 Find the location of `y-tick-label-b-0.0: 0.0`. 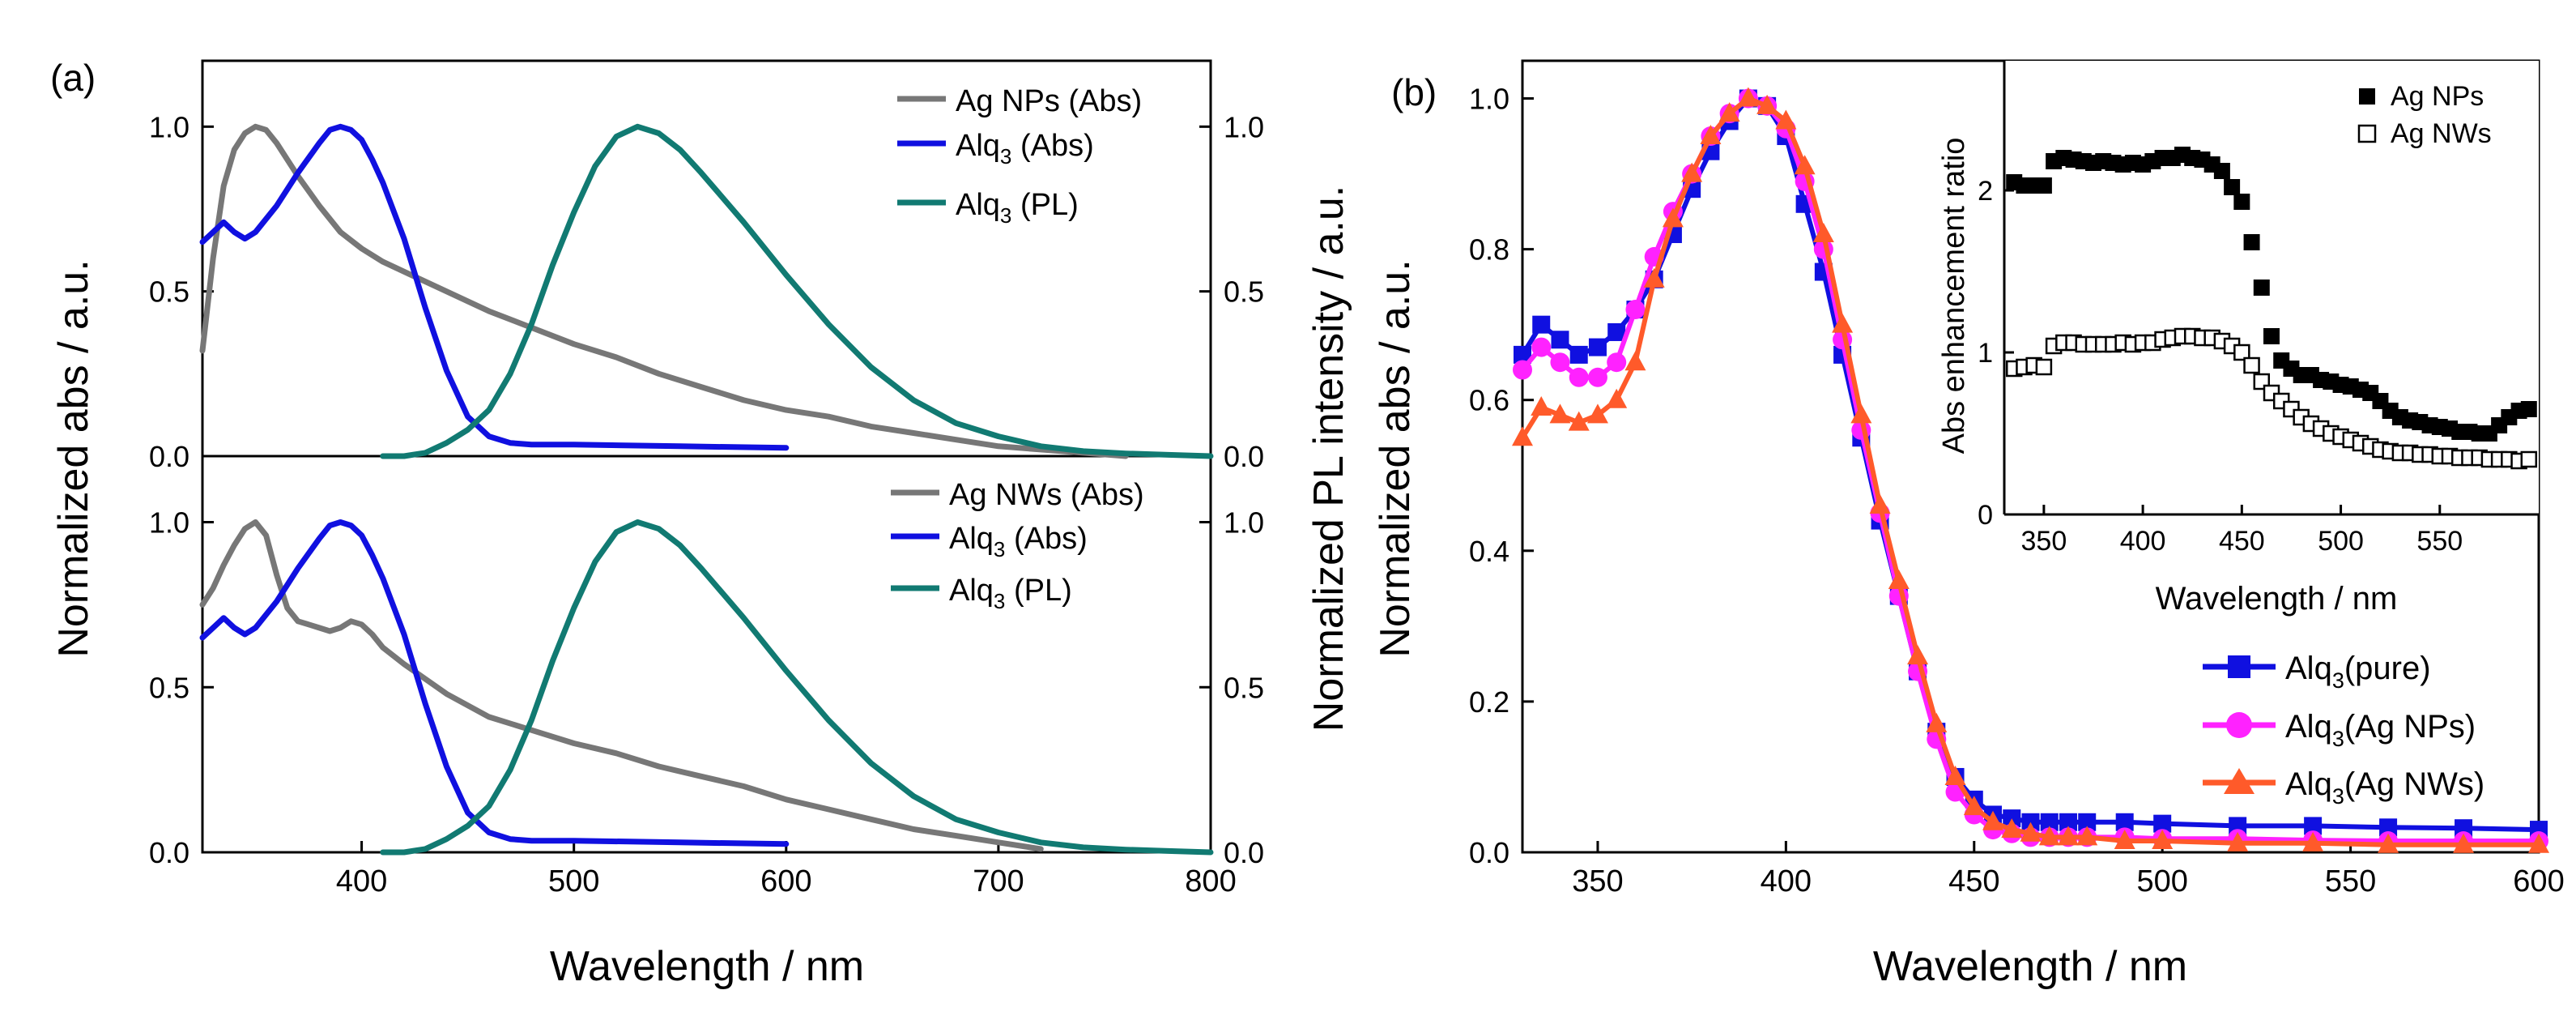

y-tick-label-b-0.0: 0.0 is located at coordinates (1489, 853).